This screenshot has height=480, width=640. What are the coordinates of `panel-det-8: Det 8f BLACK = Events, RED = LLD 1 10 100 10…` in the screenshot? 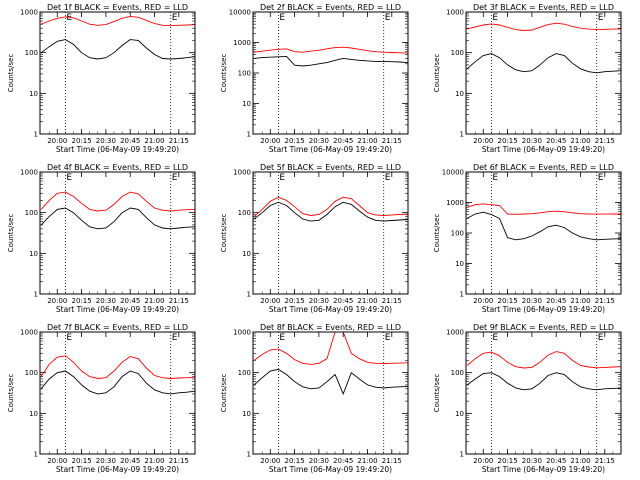 It's located at (314, 398).